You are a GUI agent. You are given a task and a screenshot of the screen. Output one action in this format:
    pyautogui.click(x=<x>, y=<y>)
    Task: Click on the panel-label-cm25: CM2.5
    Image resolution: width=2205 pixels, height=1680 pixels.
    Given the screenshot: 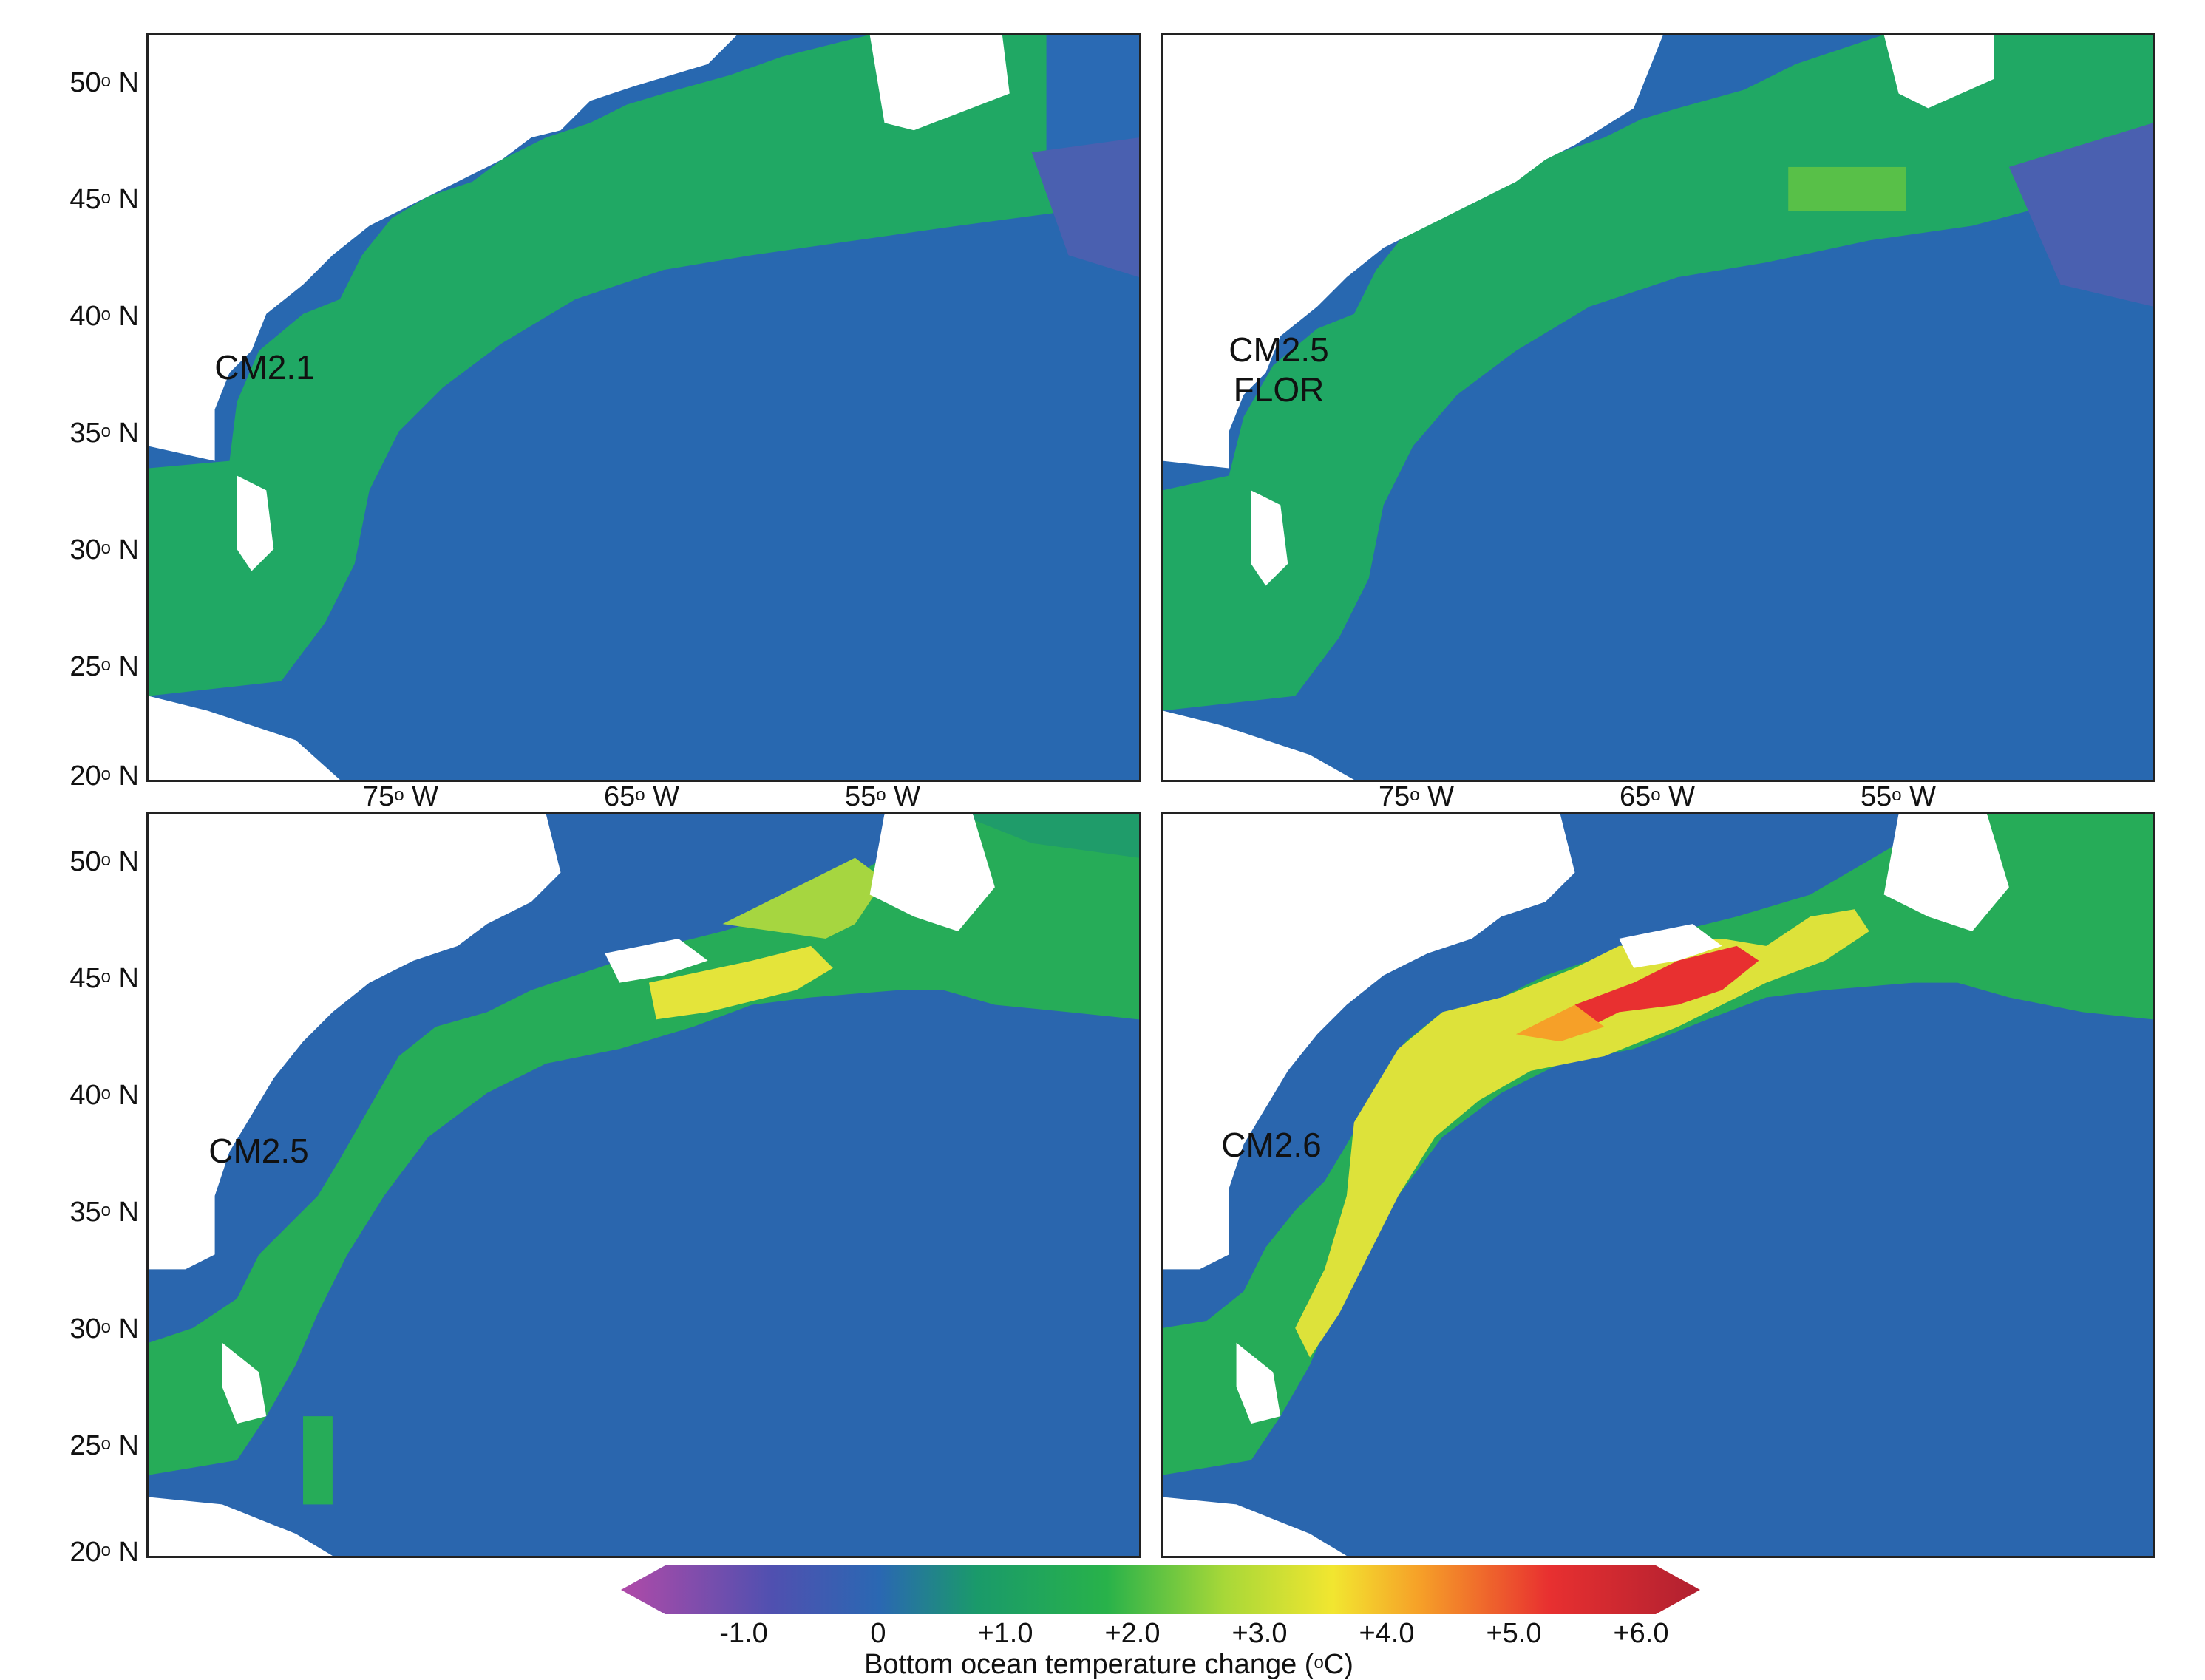 What is the action you would take?
    pyautogui.click(x=259, y=1151)
    